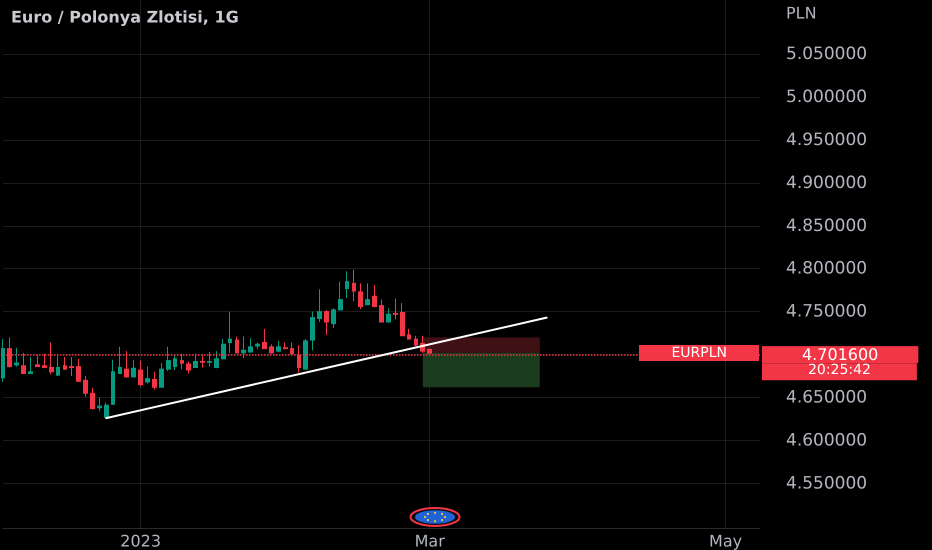 This screenshot has width=932, height=550. Describe the element at coordinates (827, 140) in the screenshot. I see `y-tick-label: 4.950000` at that location.